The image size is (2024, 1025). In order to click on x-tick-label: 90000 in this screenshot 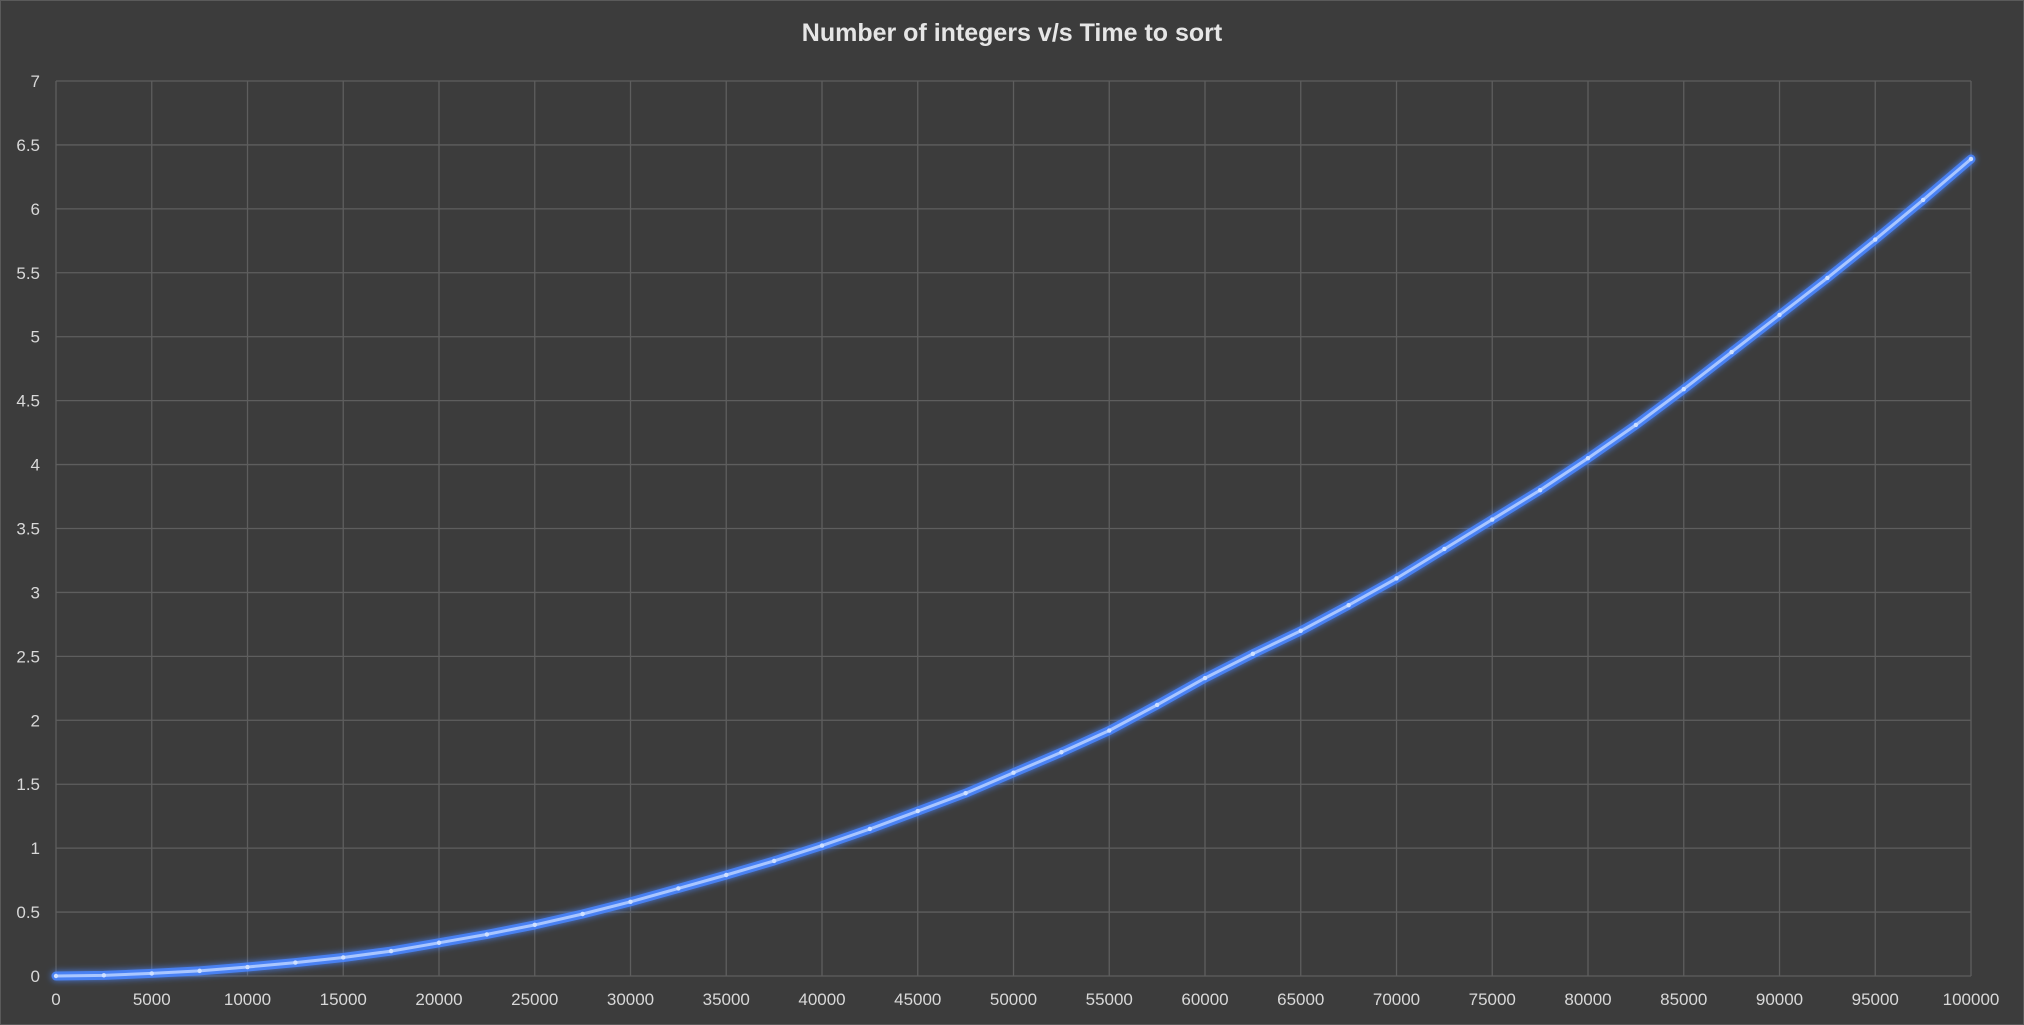, I will do `click(1779, 999)`.